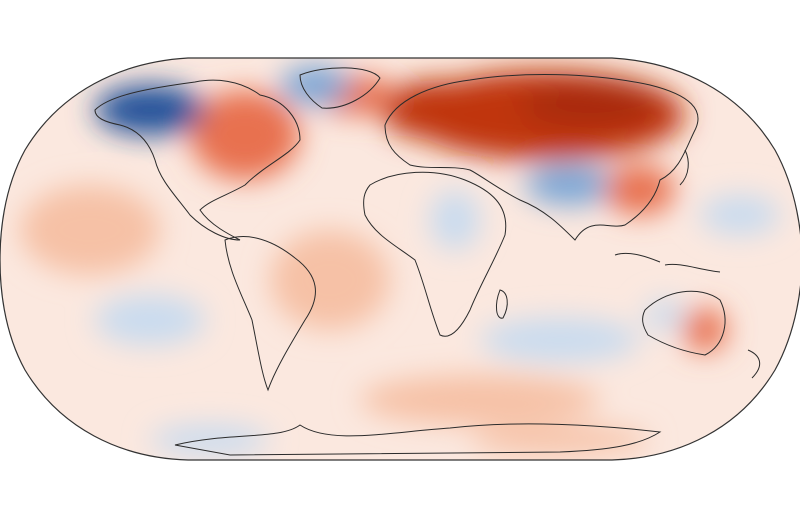 This screenshot has height=520, width=800. Describe the element at coordinates (245, 135) in the screenshot. I see `eastern-canada-warm` at that location.